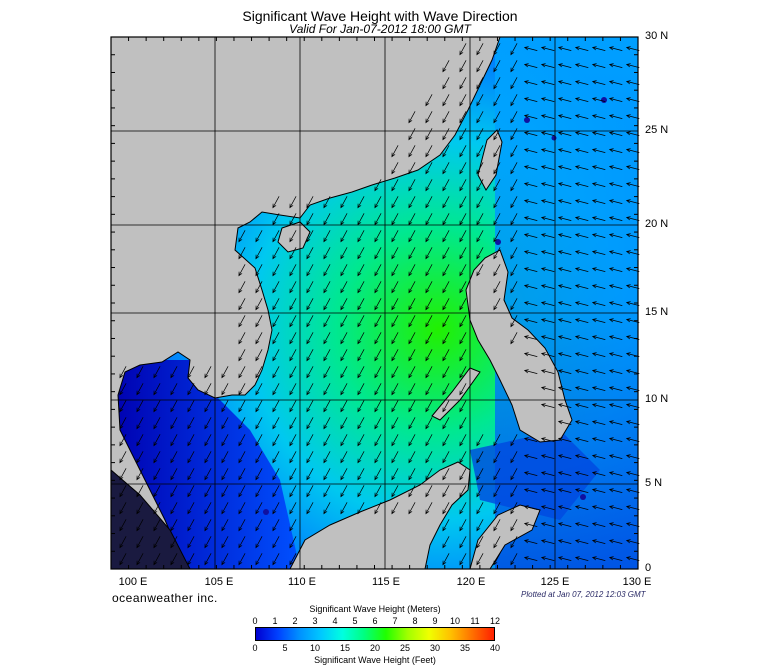 The image size is (775, 665). Describe the element at coordinates (380, 29) in the screenshot. I see `map-subtitle: Valid For Jan-07-2012 18:00 GMT` at that location.